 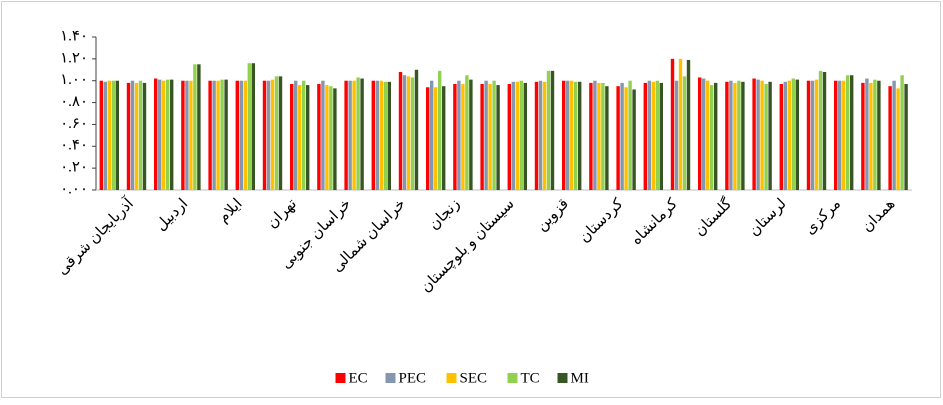 I want to click on y-tick-label: ۰.۲۰, so click(x=74, y=168).